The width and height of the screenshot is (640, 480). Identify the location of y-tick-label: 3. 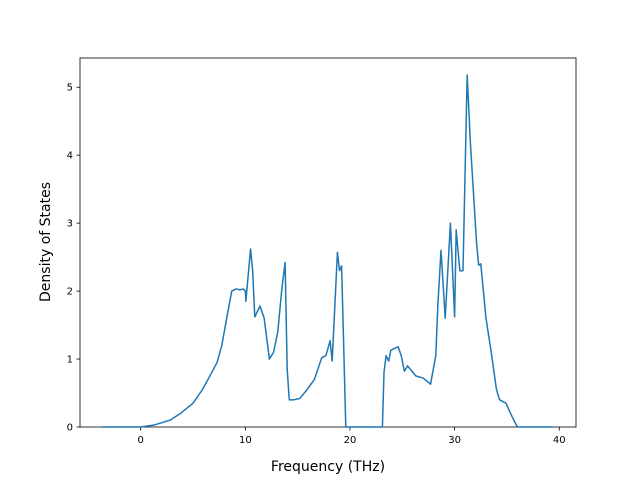
(70, 224).